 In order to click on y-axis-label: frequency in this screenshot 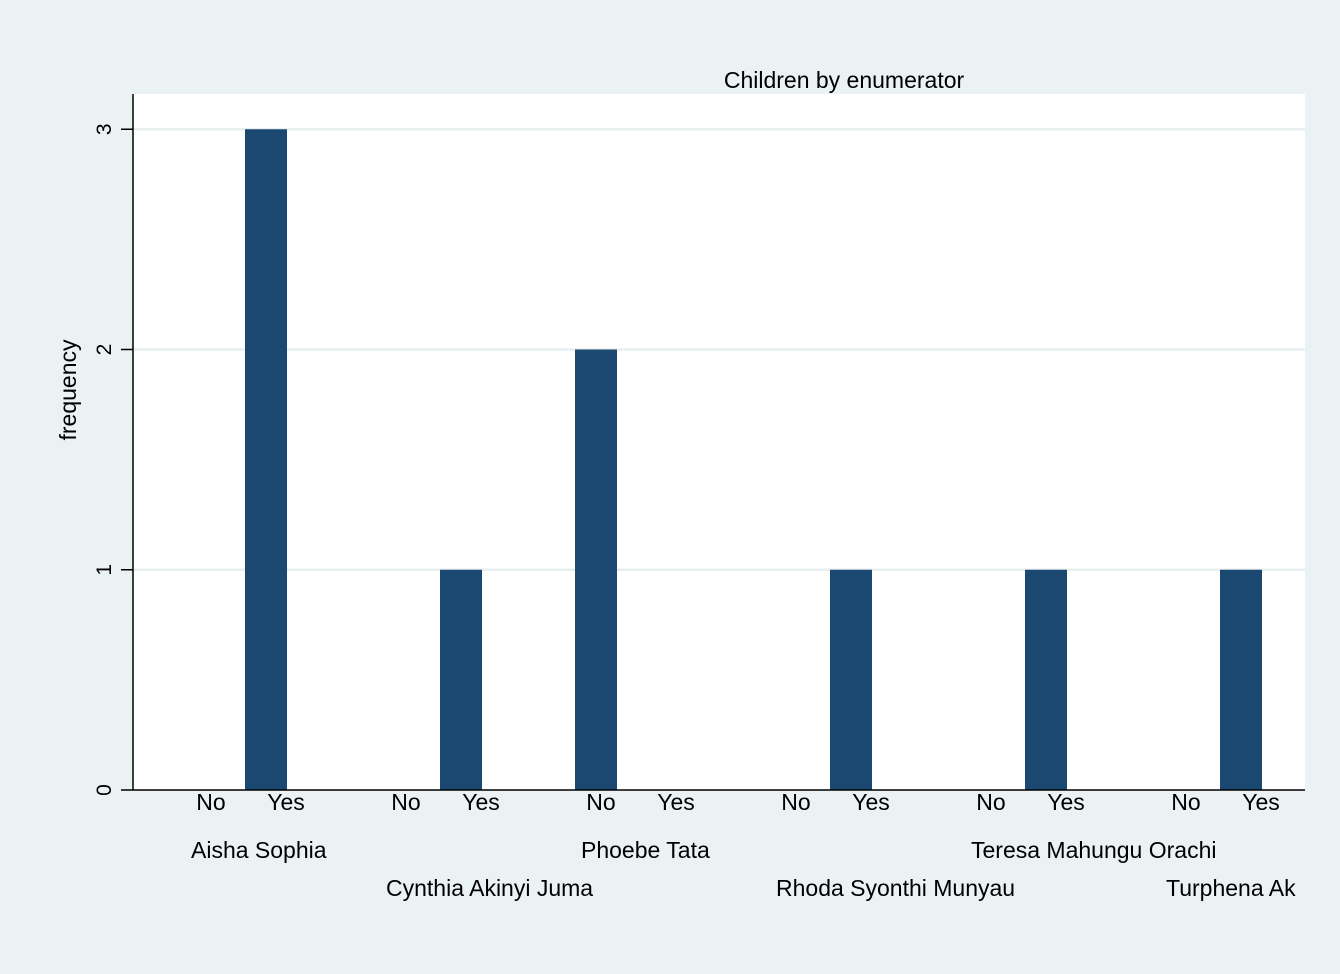, I will do `click(68, 390)`.